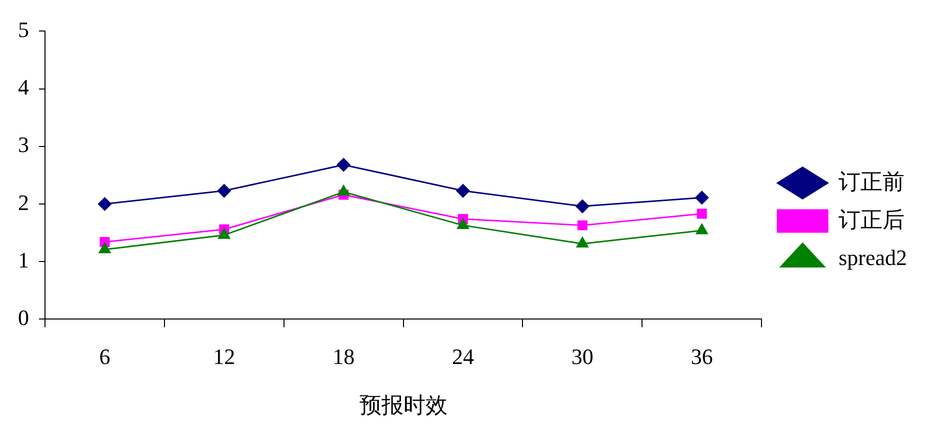  What do you see at coordinates (23, 87) in the screenshot?
I see `y-tick-label: 4` at bounding box center [23, 87].